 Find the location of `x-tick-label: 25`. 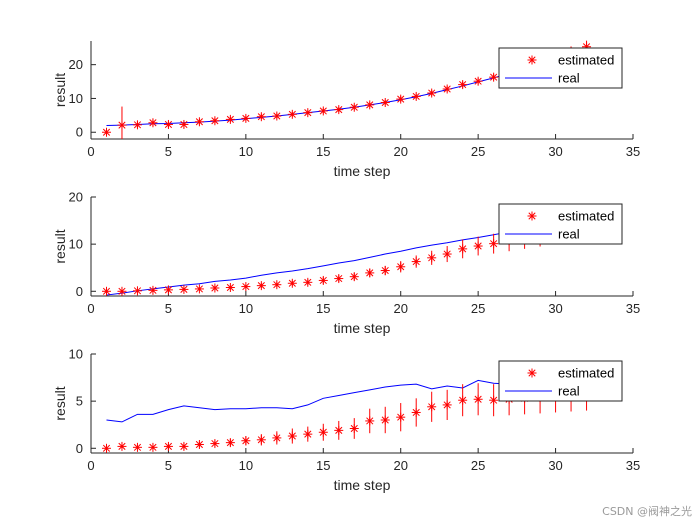

x-tick-label: 25 is located at coordinates (478, 465).